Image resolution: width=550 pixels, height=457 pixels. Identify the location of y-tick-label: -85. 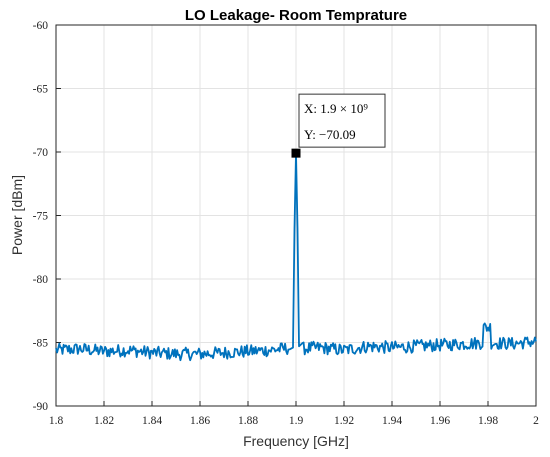
(41, 344).